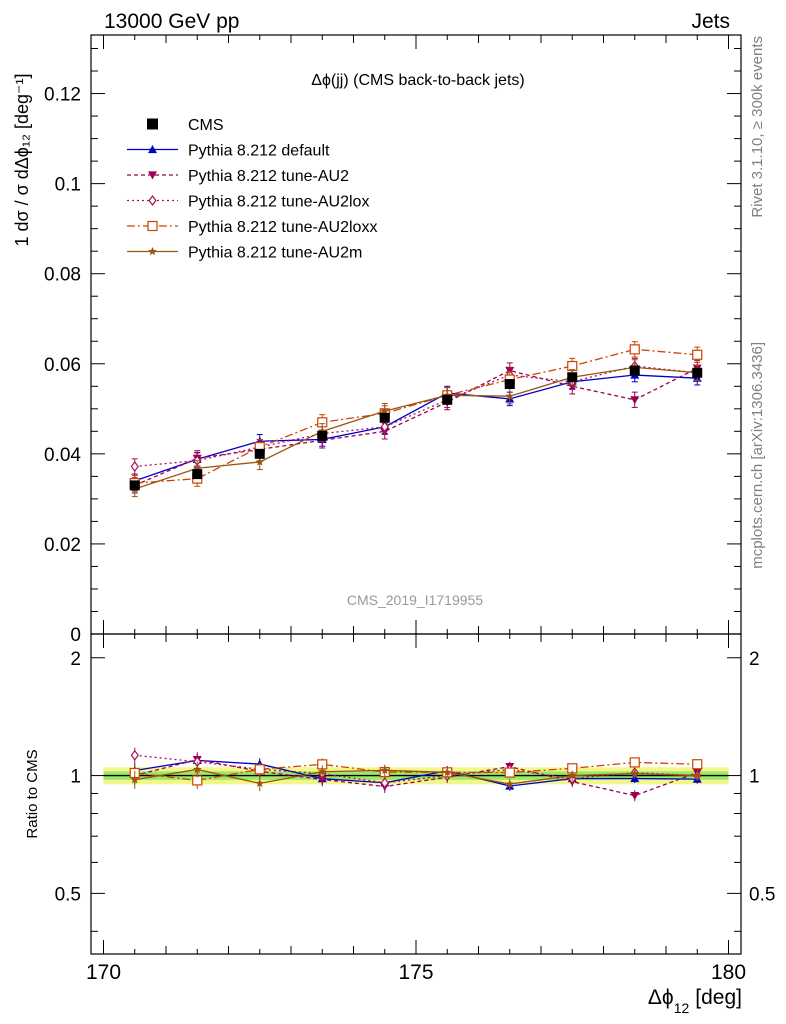 This screenshot has height=1024, width=786. I want to click on legend-entry: Pythia 8.212 tune-AU2, so click(238, 176).